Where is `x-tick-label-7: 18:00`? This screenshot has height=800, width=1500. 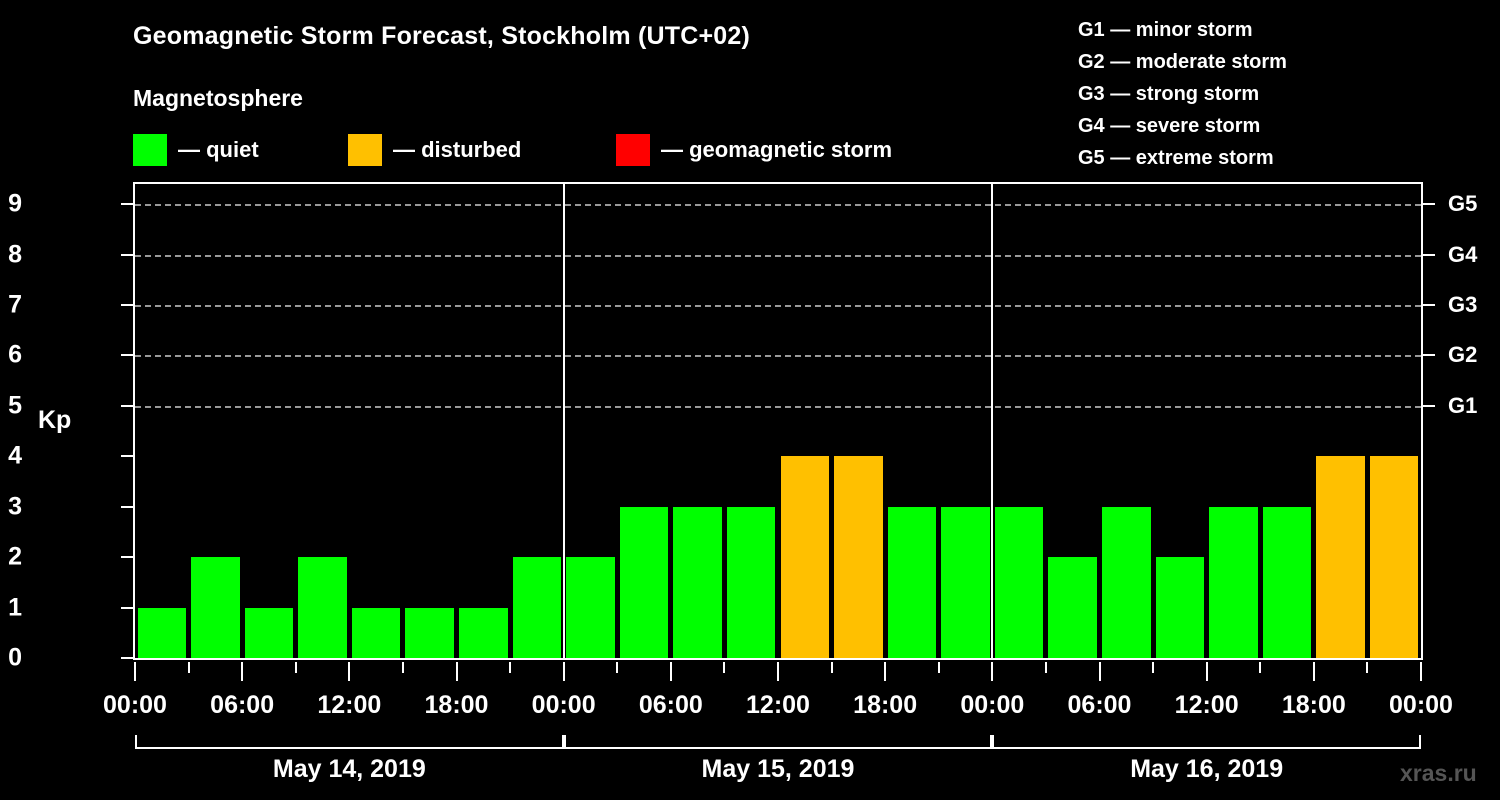
x-tick-label-7: 18:00 is located at coordinates (885, 705).